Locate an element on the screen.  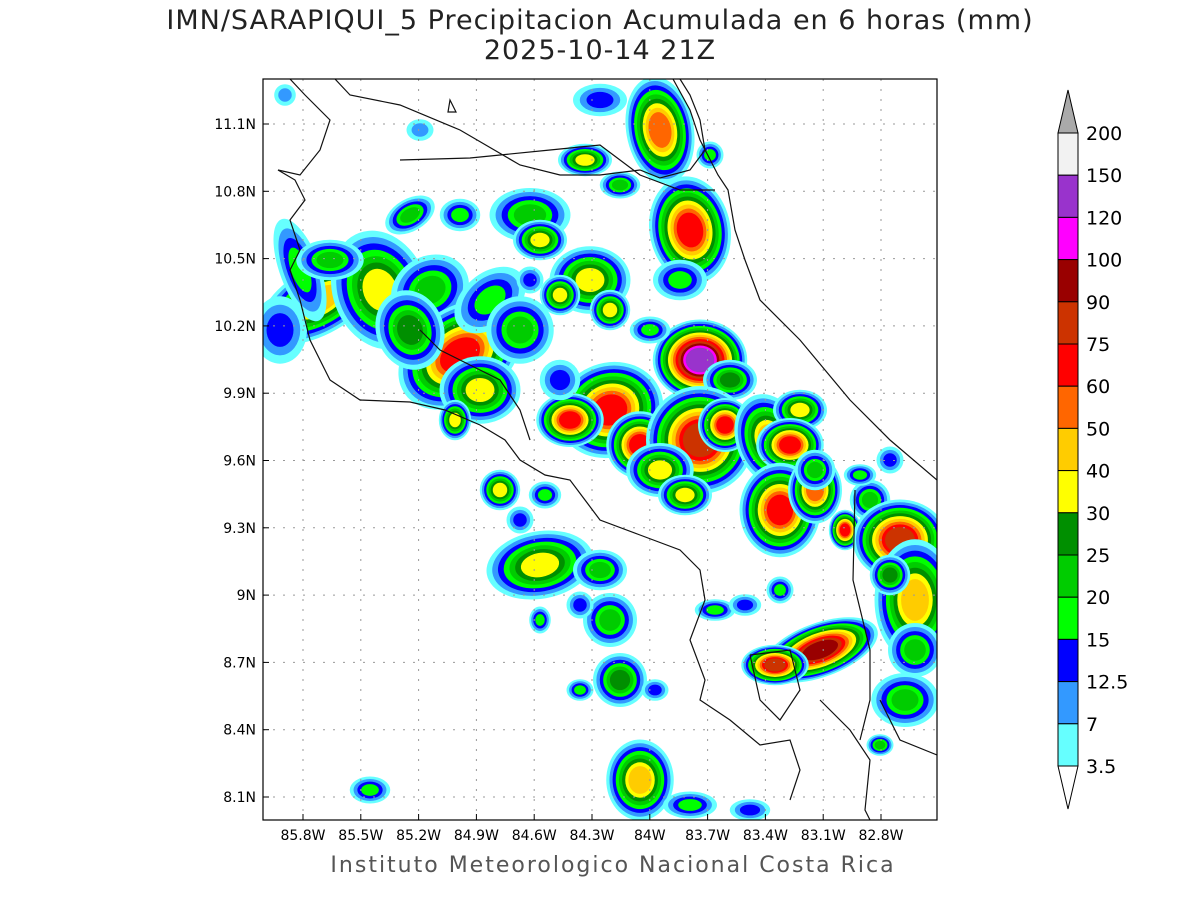
lat-tick-label: 8.1N is located at coordinates (239, 798).